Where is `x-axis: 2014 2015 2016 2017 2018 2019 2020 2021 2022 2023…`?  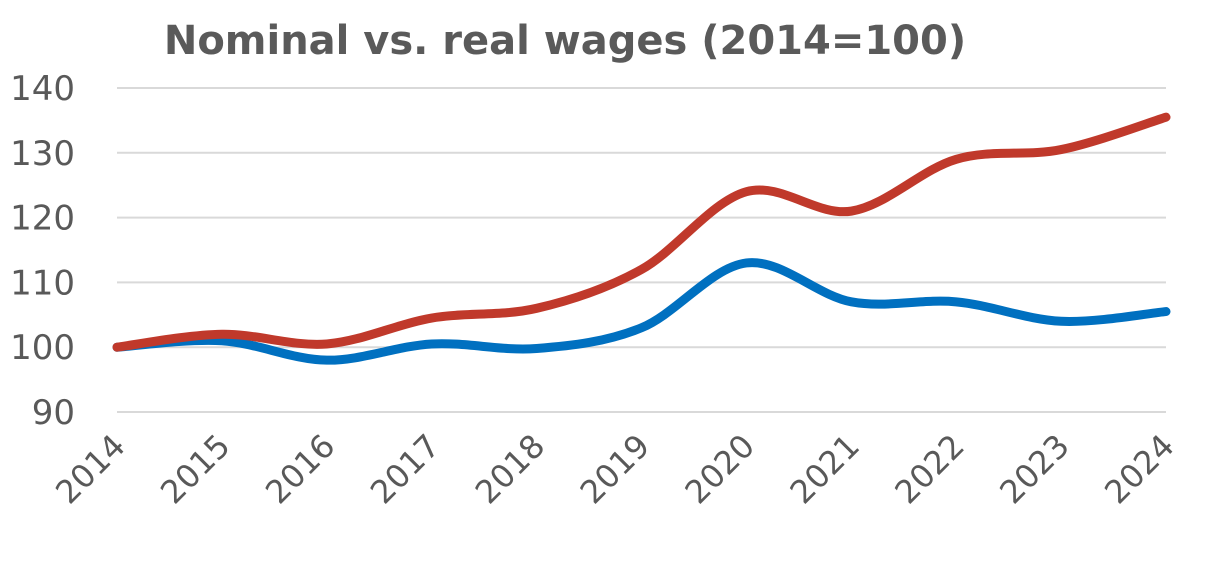 x-axis: 2014 2015 2016 2017 2018 2019 2020 2021 2022 2023… is located at coordinates (614, 469).